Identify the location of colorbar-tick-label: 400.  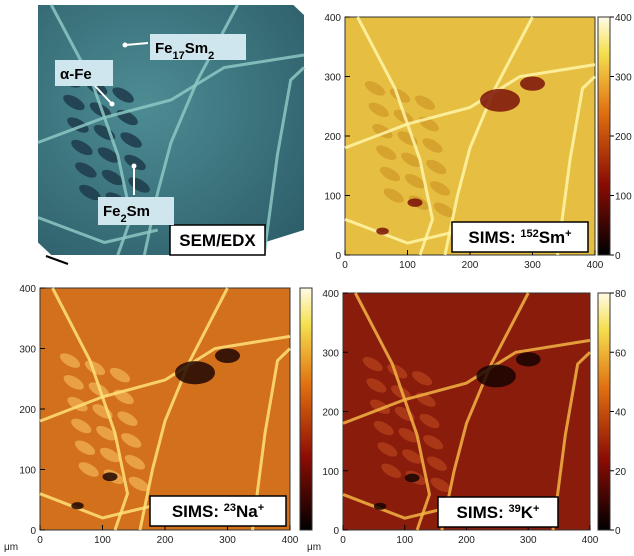
(623, 18).